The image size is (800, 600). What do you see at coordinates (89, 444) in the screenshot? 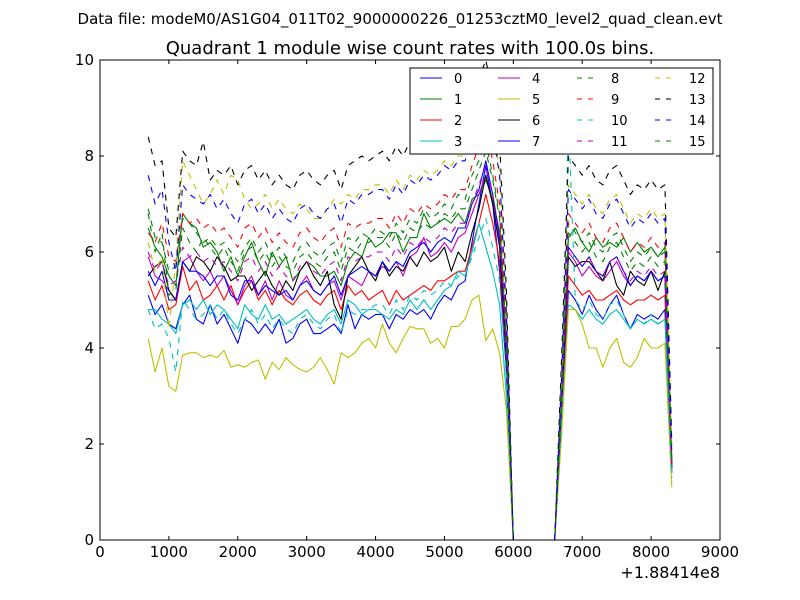
I see `y-tick-label: 2` at bounding box center [89, 444].